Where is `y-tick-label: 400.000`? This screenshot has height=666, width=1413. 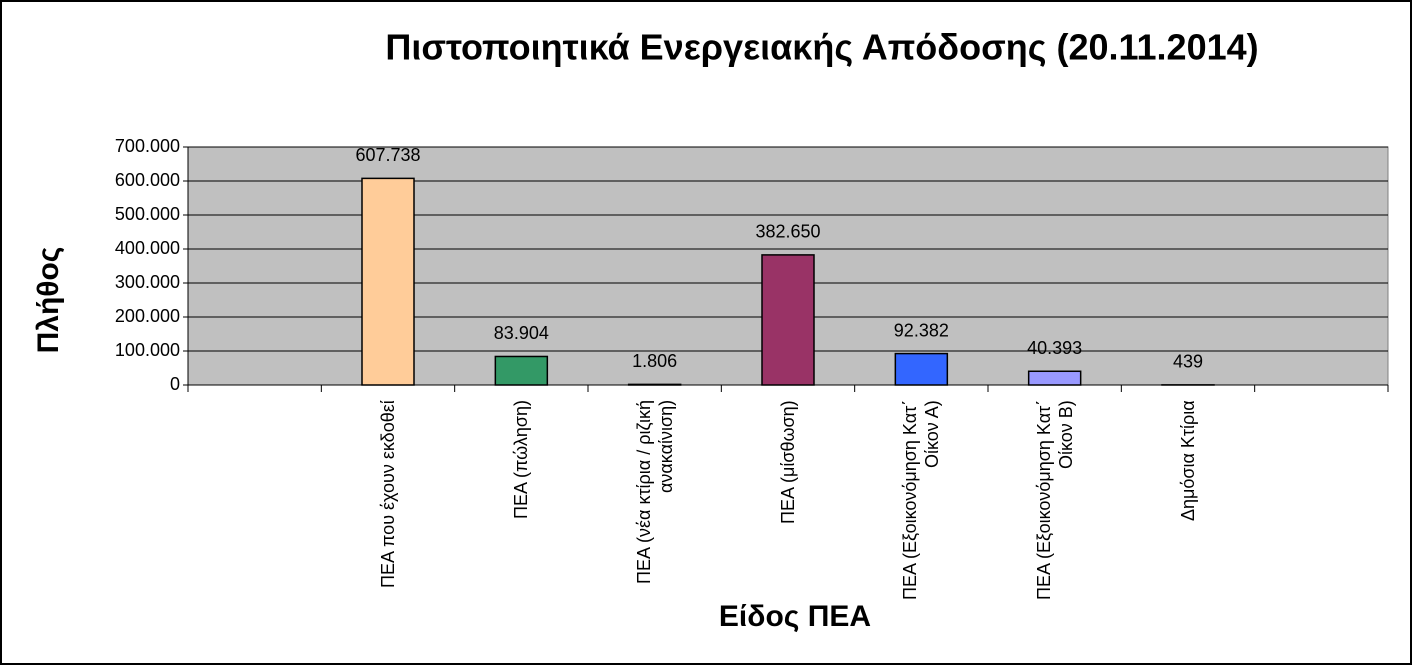 y-tick-label: 400.000 is located at coordinates (147, 248).